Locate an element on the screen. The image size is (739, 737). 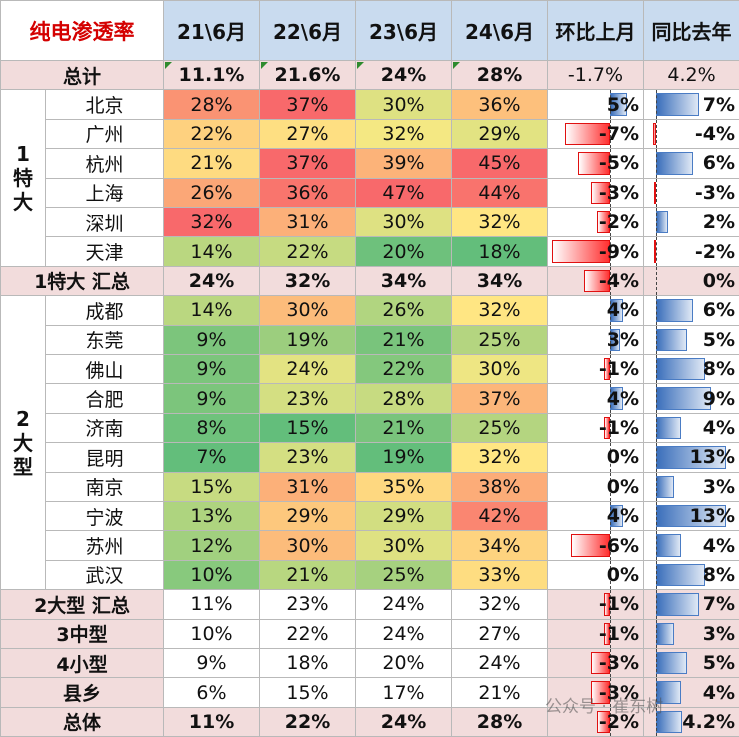
yoy-cell: 13% is located at coordinates (691, 458).